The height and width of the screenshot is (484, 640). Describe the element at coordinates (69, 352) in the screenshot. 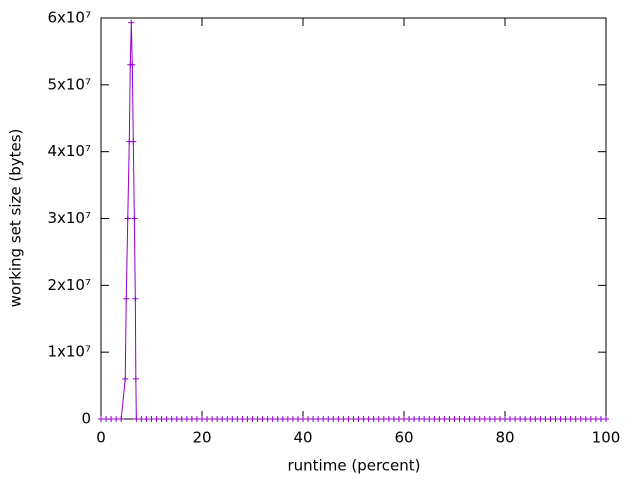

I see `y-tick-label: 1x10⁷` at that location.